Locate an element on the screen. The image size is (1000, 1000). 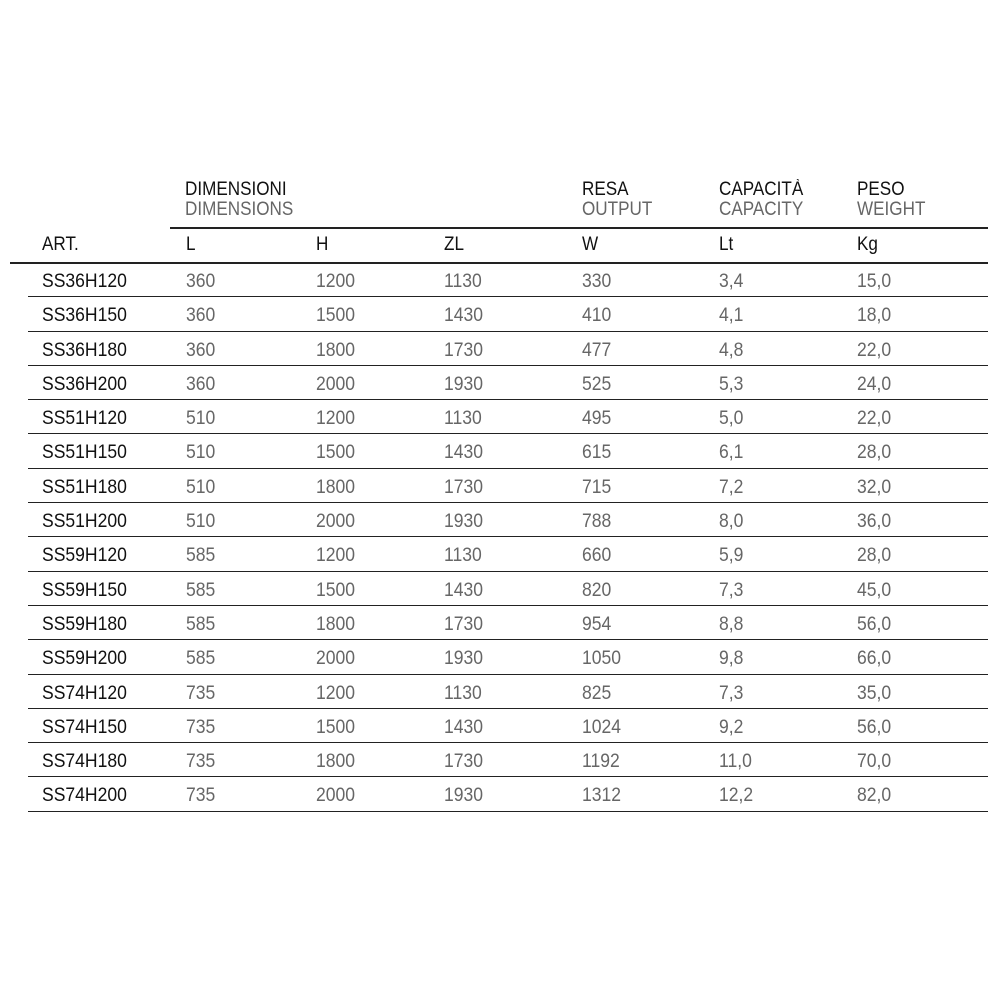
header-dimensions: DIMENSIONI DIMENSIONS is located at coordinates (239, 200).